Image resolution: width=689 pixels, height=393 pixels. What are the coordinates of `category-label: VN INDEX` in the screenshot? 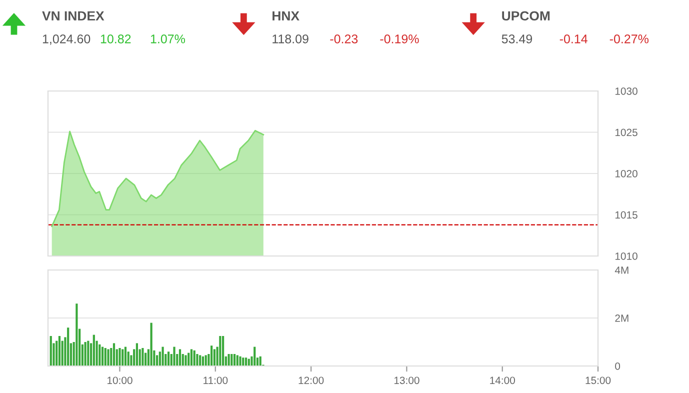 It's located at (73, 15).